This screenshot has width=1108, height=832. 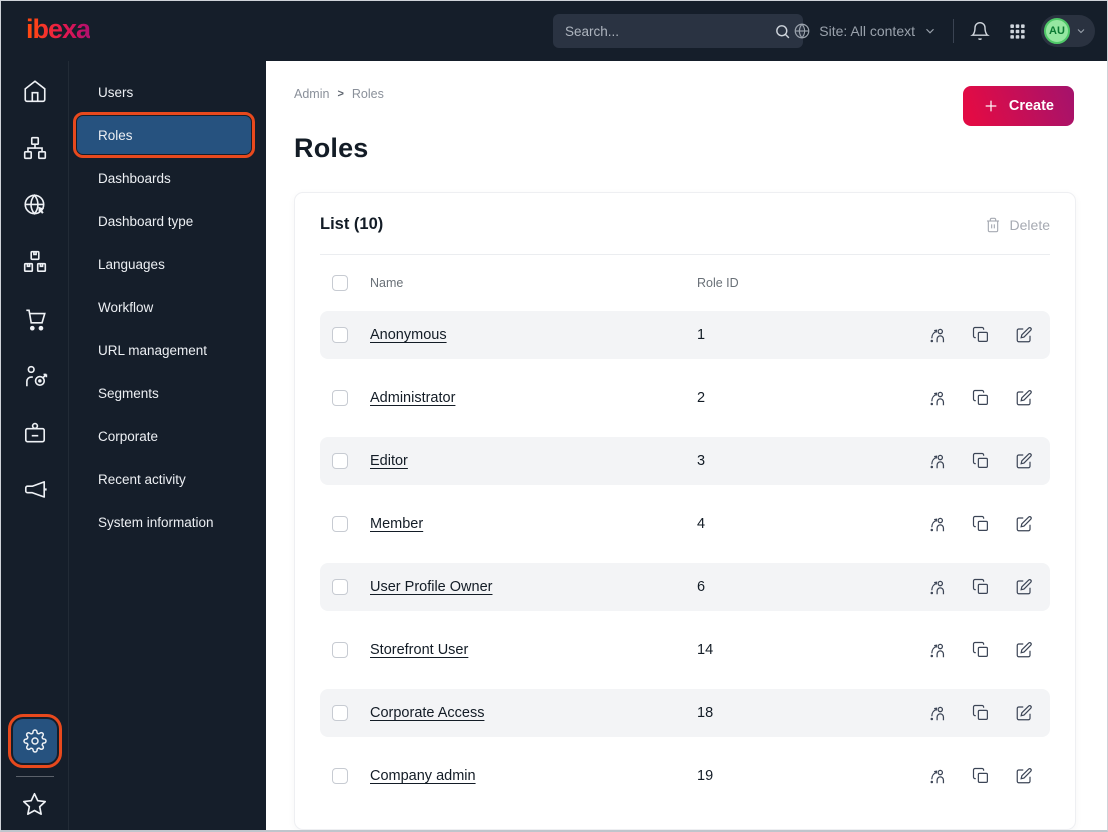 I want to click on sidebar-item-system-information: System information, so click(x=156, y=522).